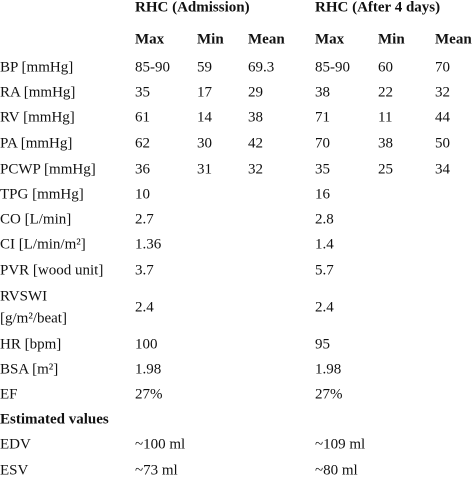 Image resolution: width=474 pixels, height=481 pixels. Describe the element at coordinates (204, 169) in the screenshot. I see `cell-value: 31` at that location.